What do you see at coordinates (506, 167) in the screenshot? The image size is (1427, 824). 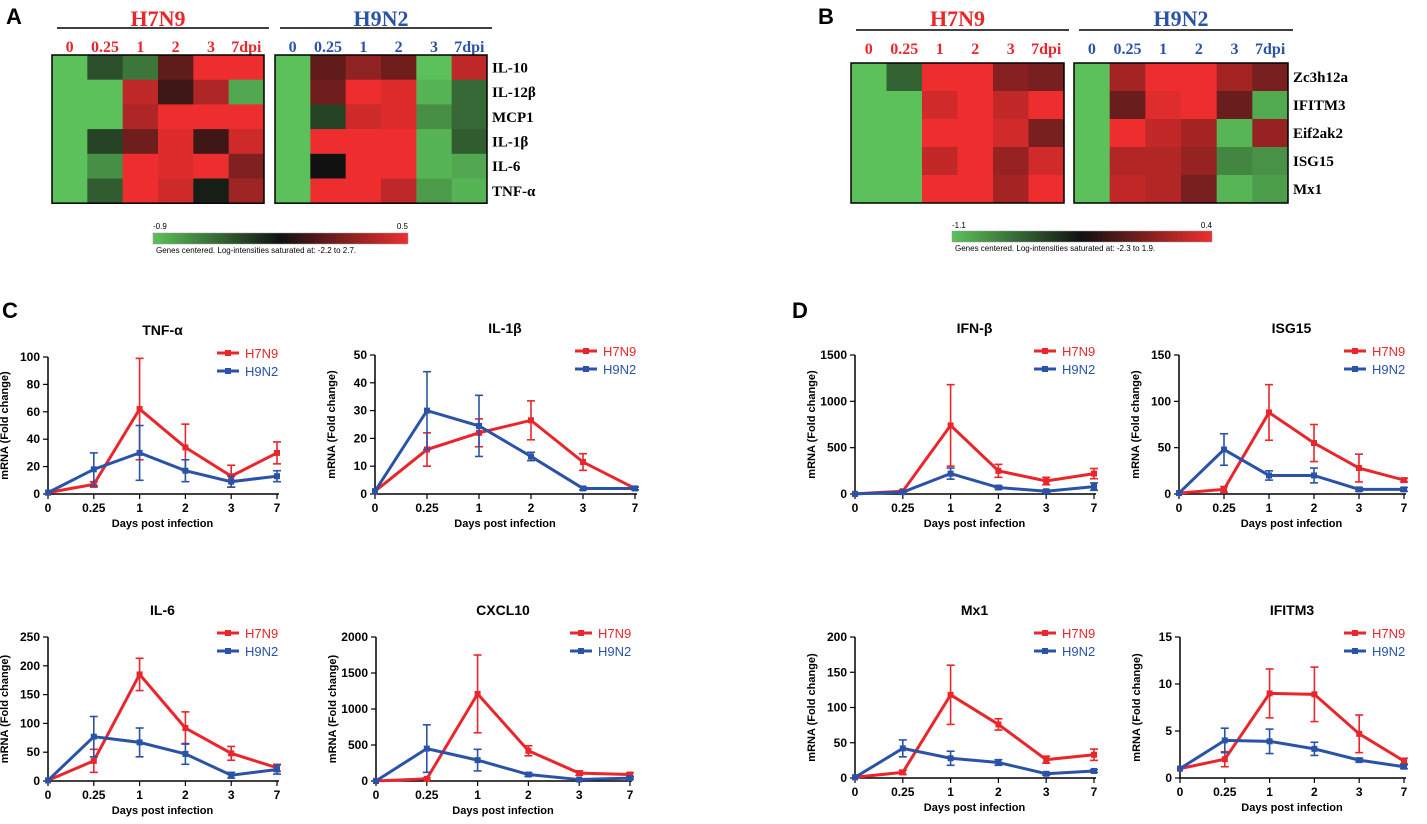 I see `gene-label: IL-6` at bounding box center [506, 167].